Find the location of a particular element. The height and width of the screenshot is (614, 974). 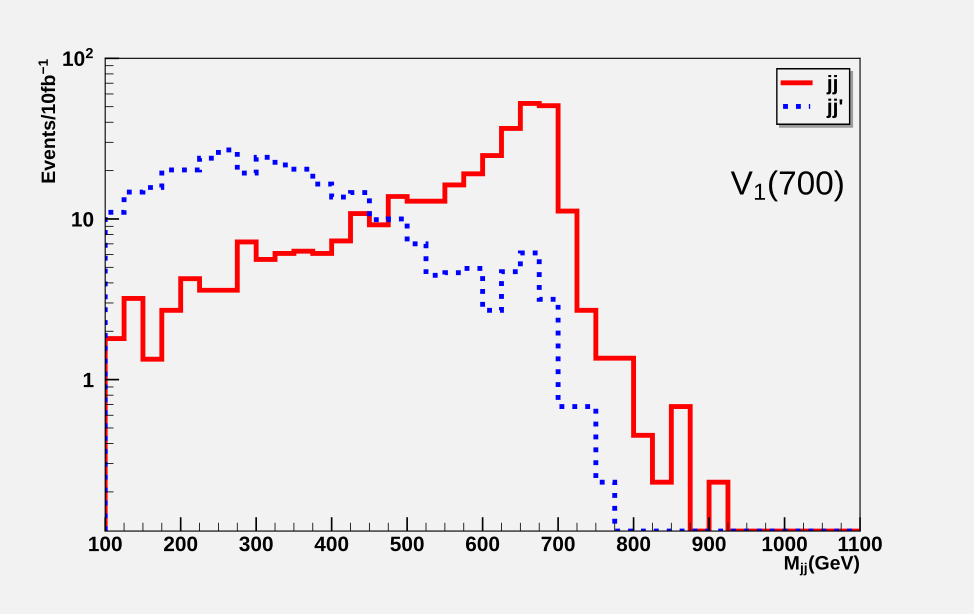

y-tick-label: 1 is located at coordinates (89, 380).